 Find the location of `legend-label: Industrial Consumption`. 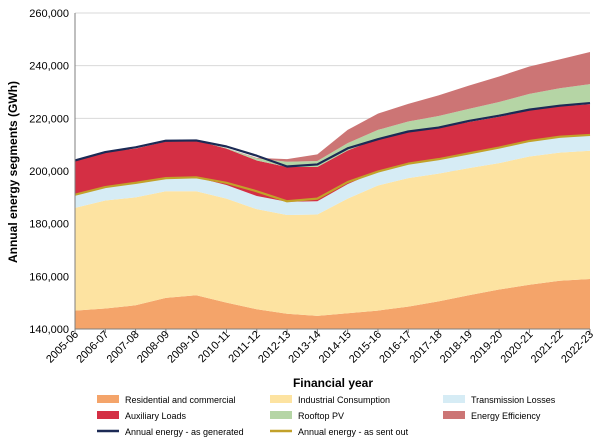

legend-label: Industrial Consumption is located at coordinates (344, 400).